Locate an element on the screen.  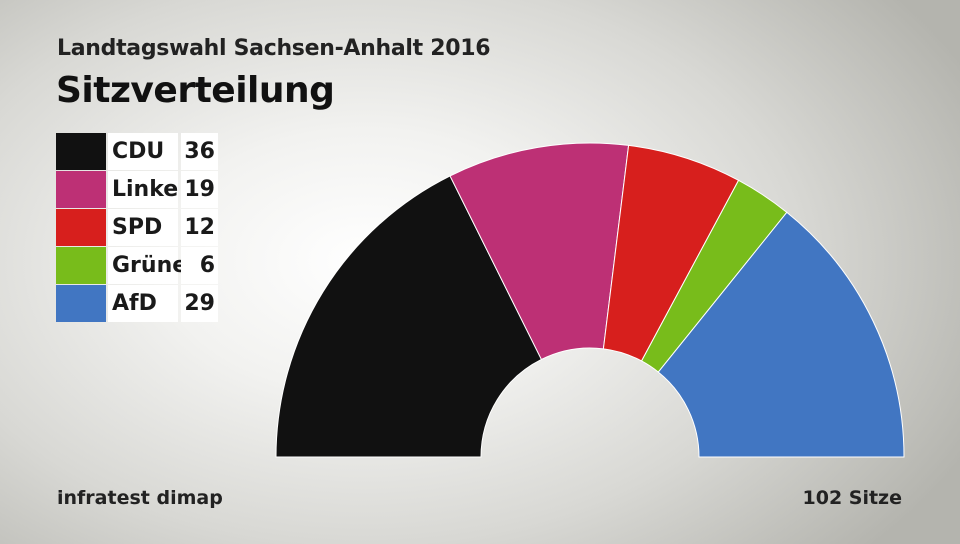
seat-segment-afd is located at coordinates (781, 334).